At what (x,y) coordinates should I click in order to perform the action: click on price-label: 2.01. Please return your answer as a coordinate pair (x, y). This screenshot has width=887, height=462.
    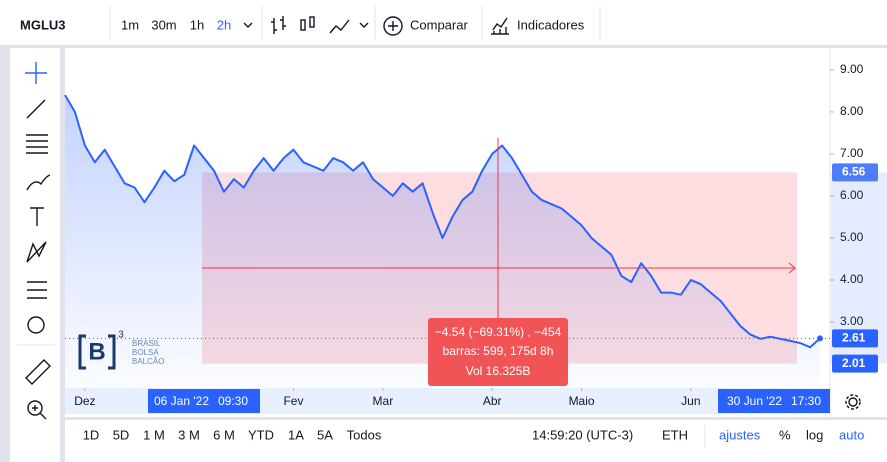
    Looking at the image, I should click on (854, 363).